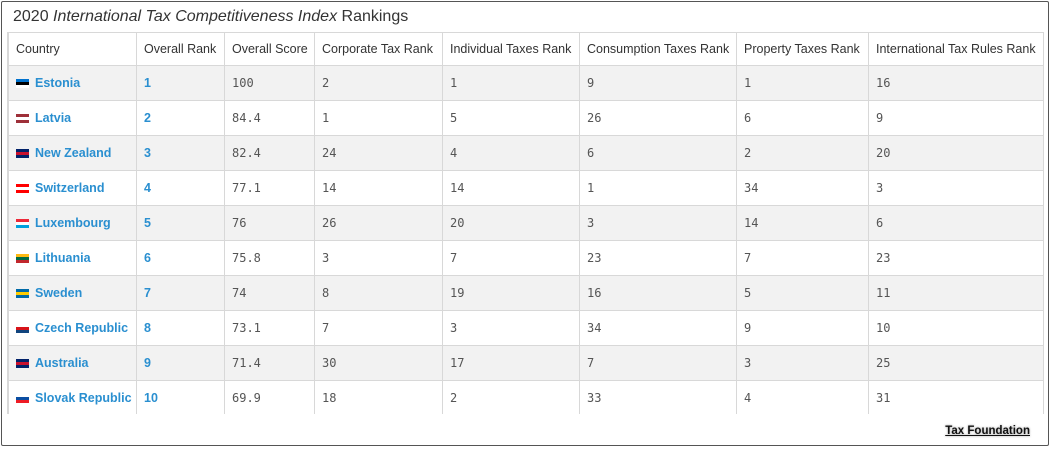 The height and width of the screenshot is (449, 1052). I want to click on column-header: International Tax Rules Rank, so click(955, 49).